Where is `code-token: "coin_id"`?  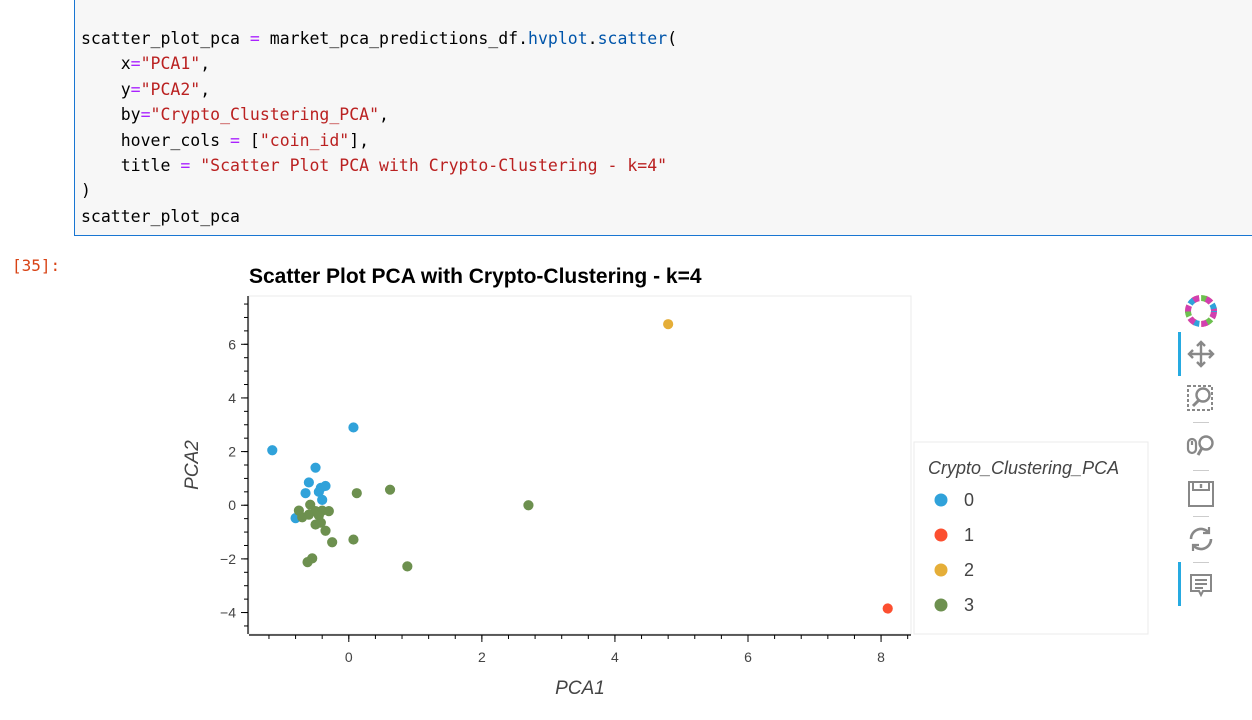
code-token: "coin_id" is located at coordinates (304, 140).